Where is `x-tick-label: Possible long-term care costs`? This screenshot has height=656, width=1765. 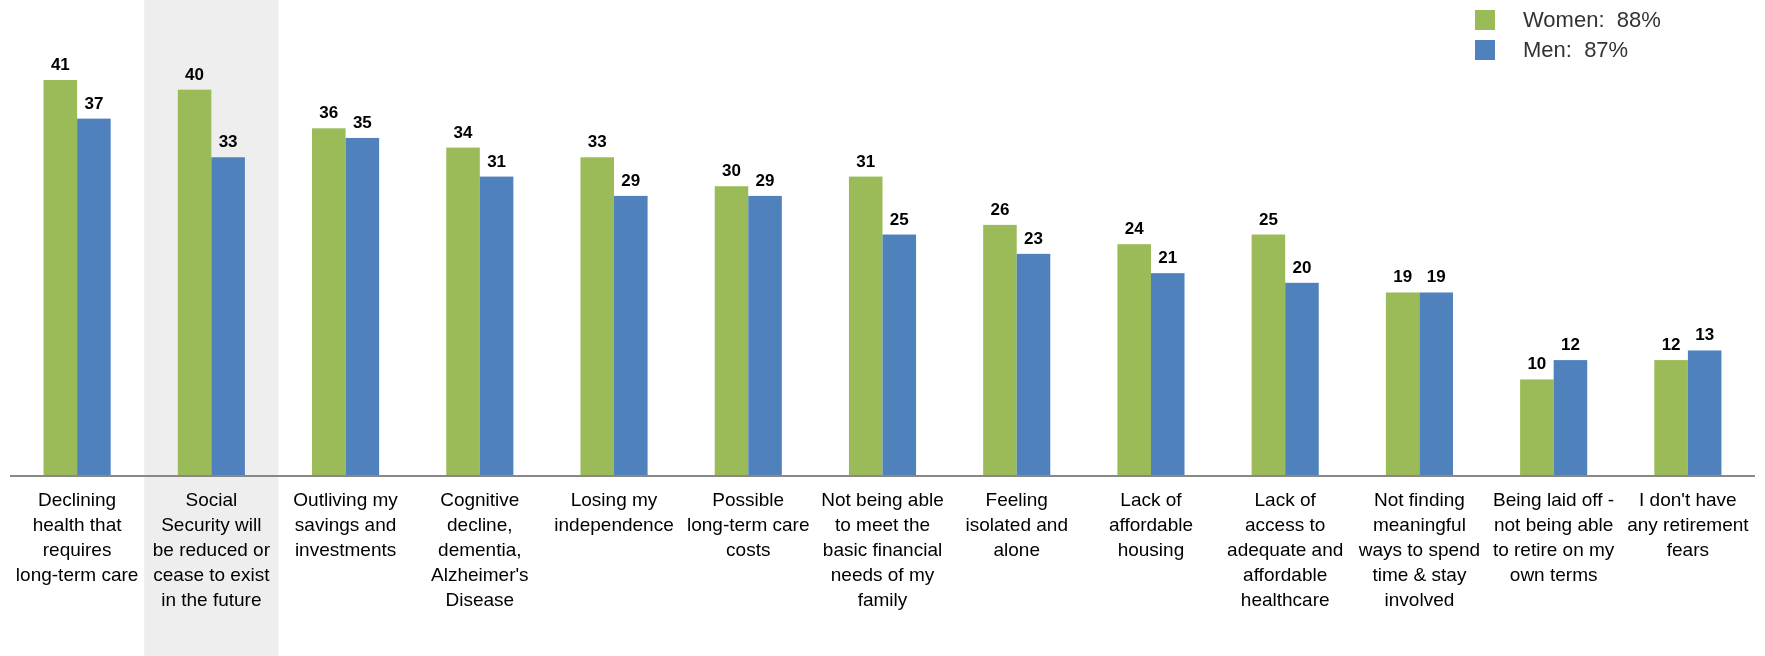
x-tick-label: Possible long-term care costs is located at coordinates (748, 524).